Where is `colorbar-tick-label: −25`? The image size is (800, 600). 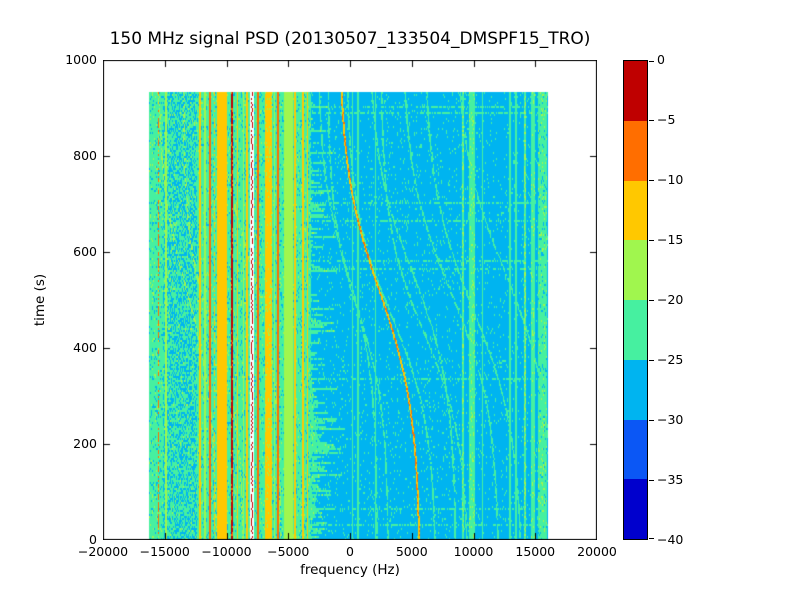 colorbar-tick-label: −25 is located at coordinates (670, 359).